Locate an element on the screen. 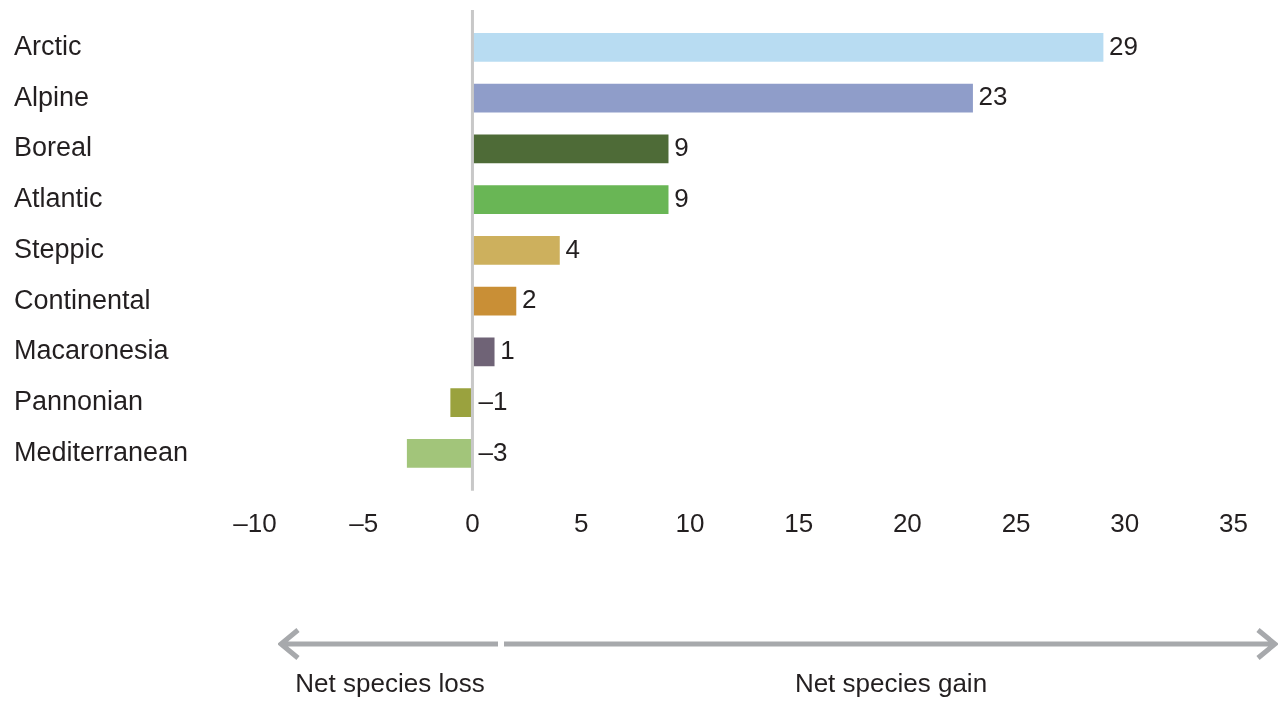 This screenshot has width=1278, height=702. x-tick-label: 0 is located at coordinates (472, 522).